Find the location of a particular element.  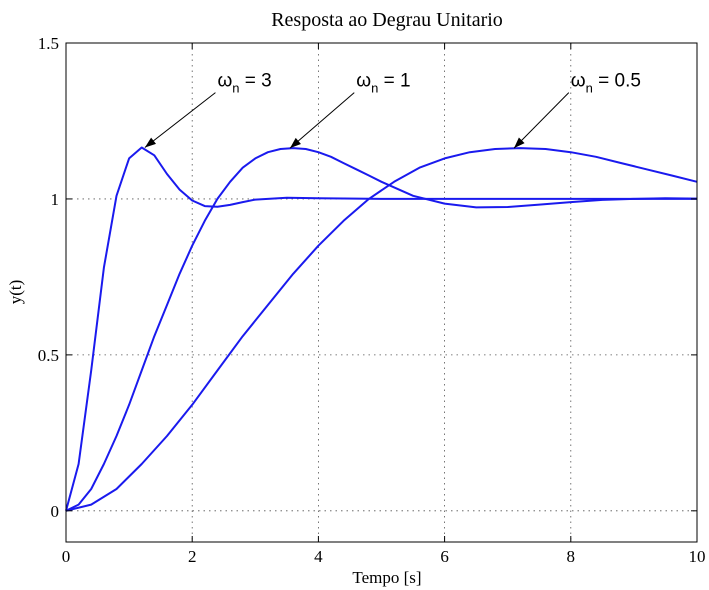

y-tick-label: 0 is located at coordinates (55, 511).